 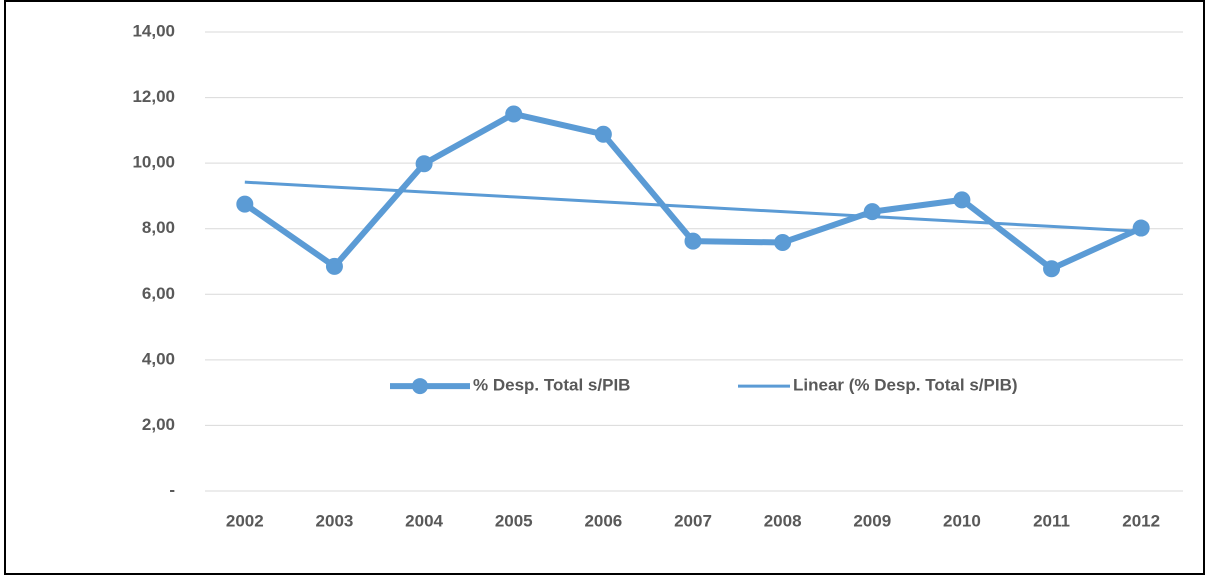 I want to click on x-tick-label: 2008, so click(x=783, y=520).